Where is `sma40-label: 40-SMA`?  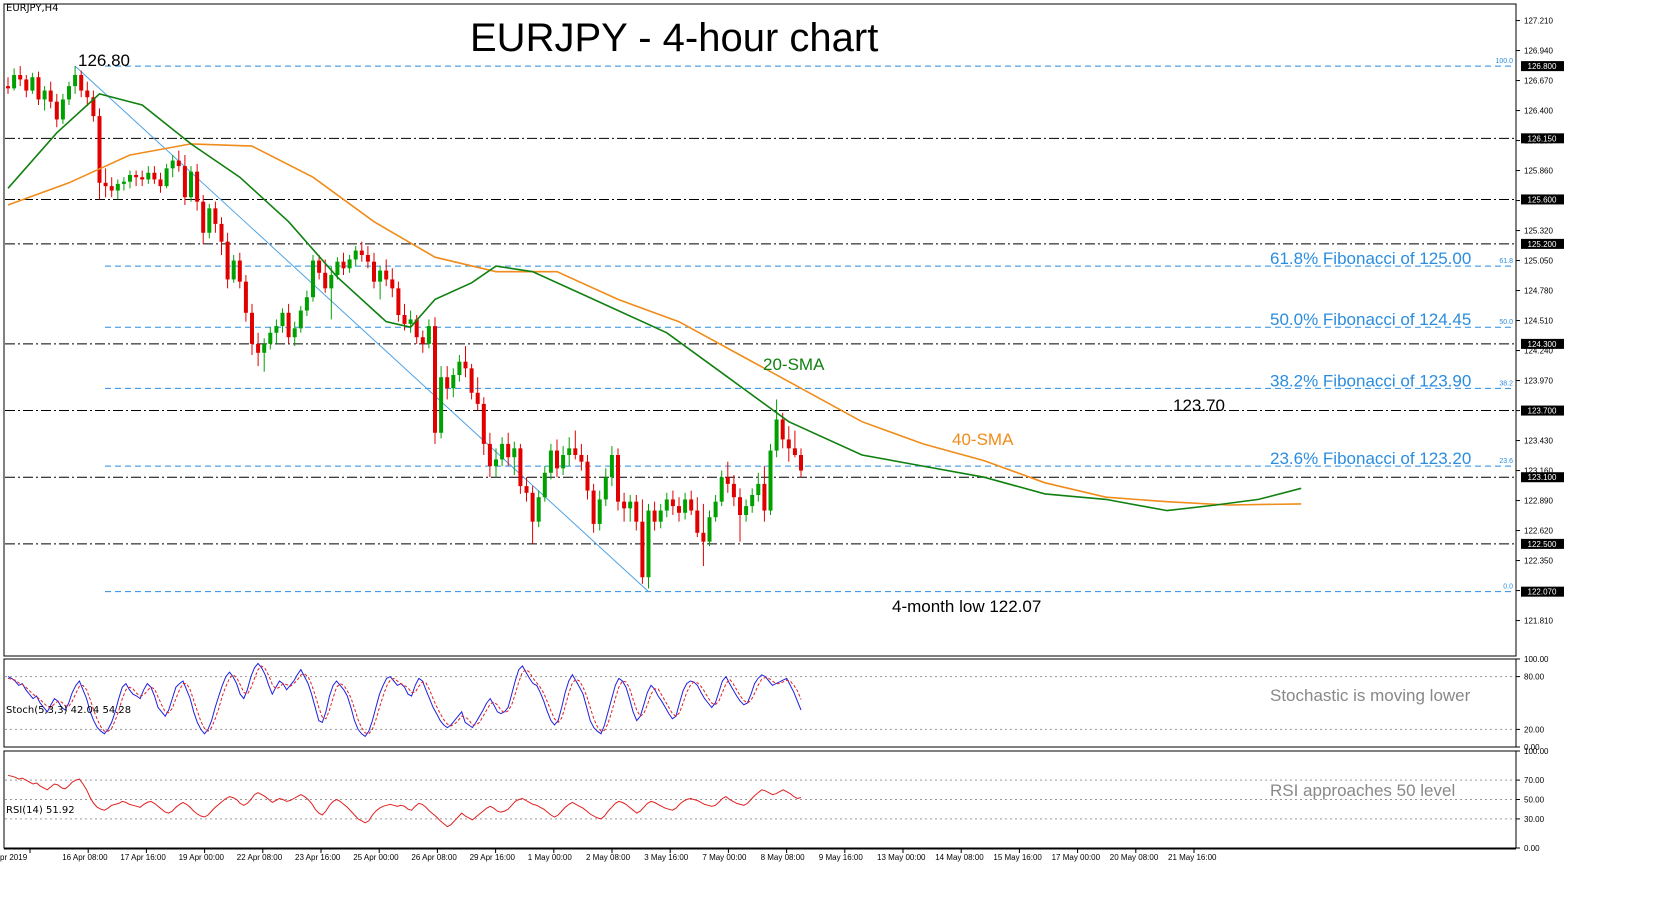
sma40-label: 40-SMA is located at coordinates (983, 439).